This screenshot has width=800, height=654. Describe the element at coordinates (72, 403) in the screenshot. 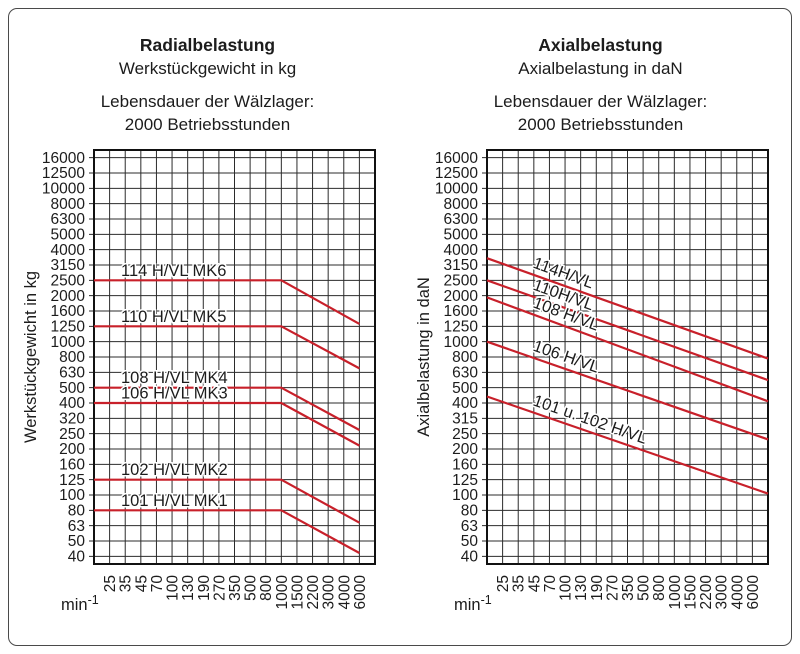

I see `y-tick-label: 400` at that location.